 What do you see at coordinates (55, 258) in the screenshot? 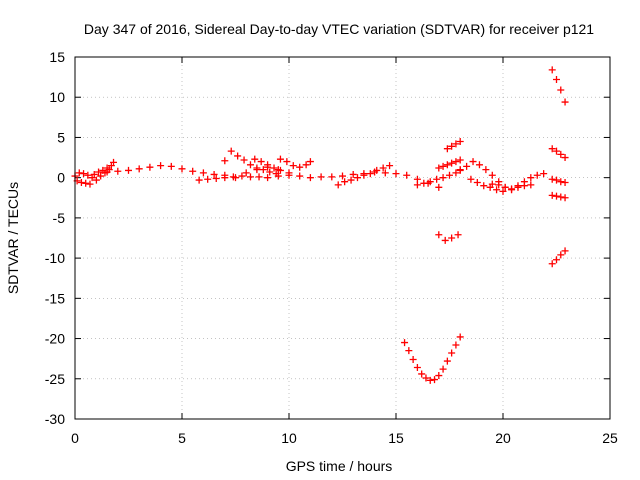
I see `y-tick-label: -10` at bounding box center [55, 258].